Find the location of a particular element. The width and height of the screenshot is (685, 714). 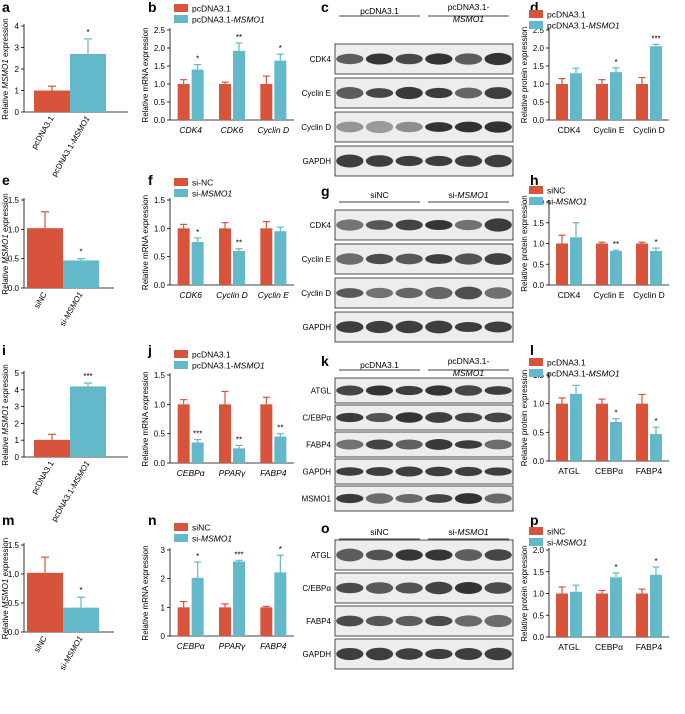

blot-group-right-part: si- is located at coordinates (452, 195).